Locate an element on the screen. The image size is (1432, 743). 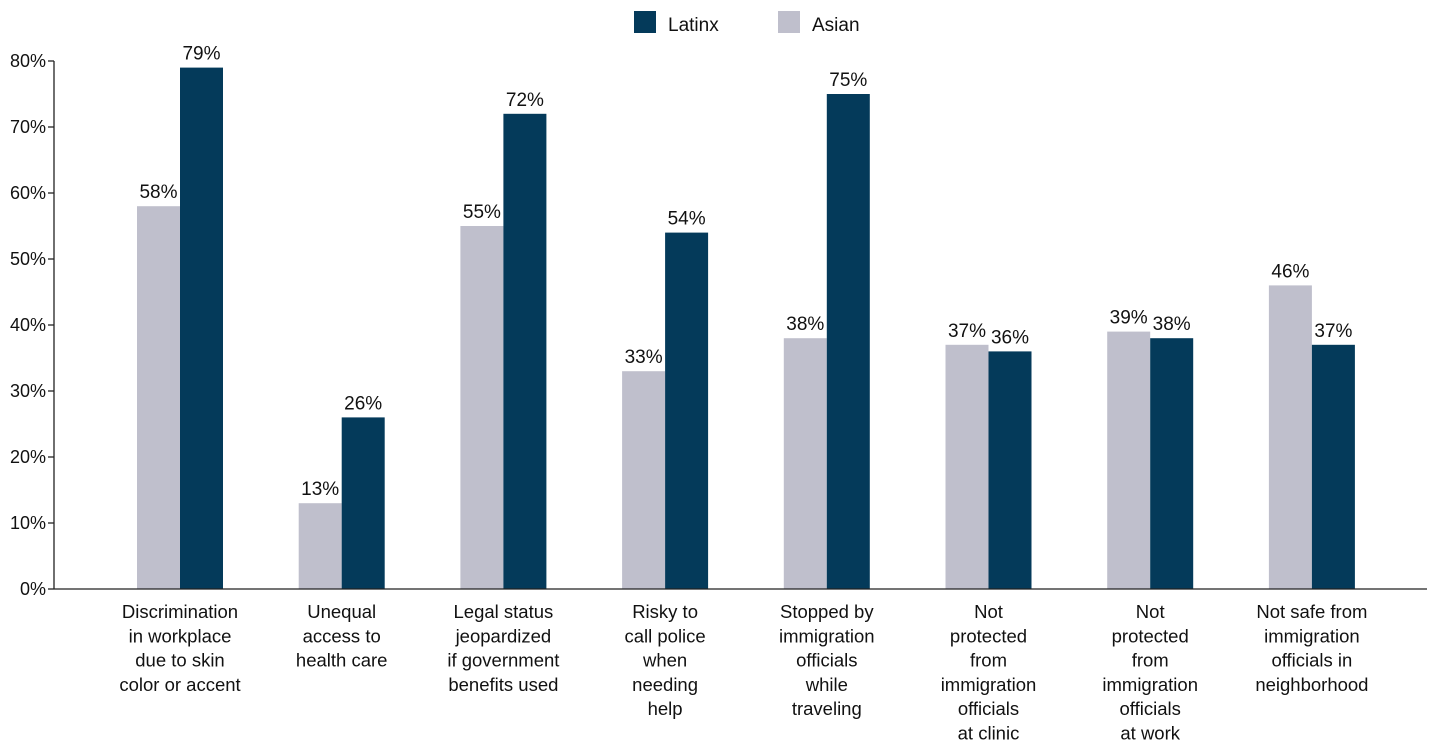
y-tick-label: 0% is located at coordinates (33, 589).